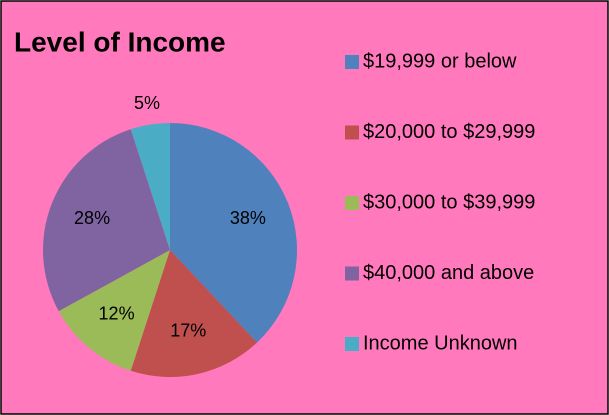 The image size is (609, 415). I want to click on data-label: 28%, so click(92, 218).